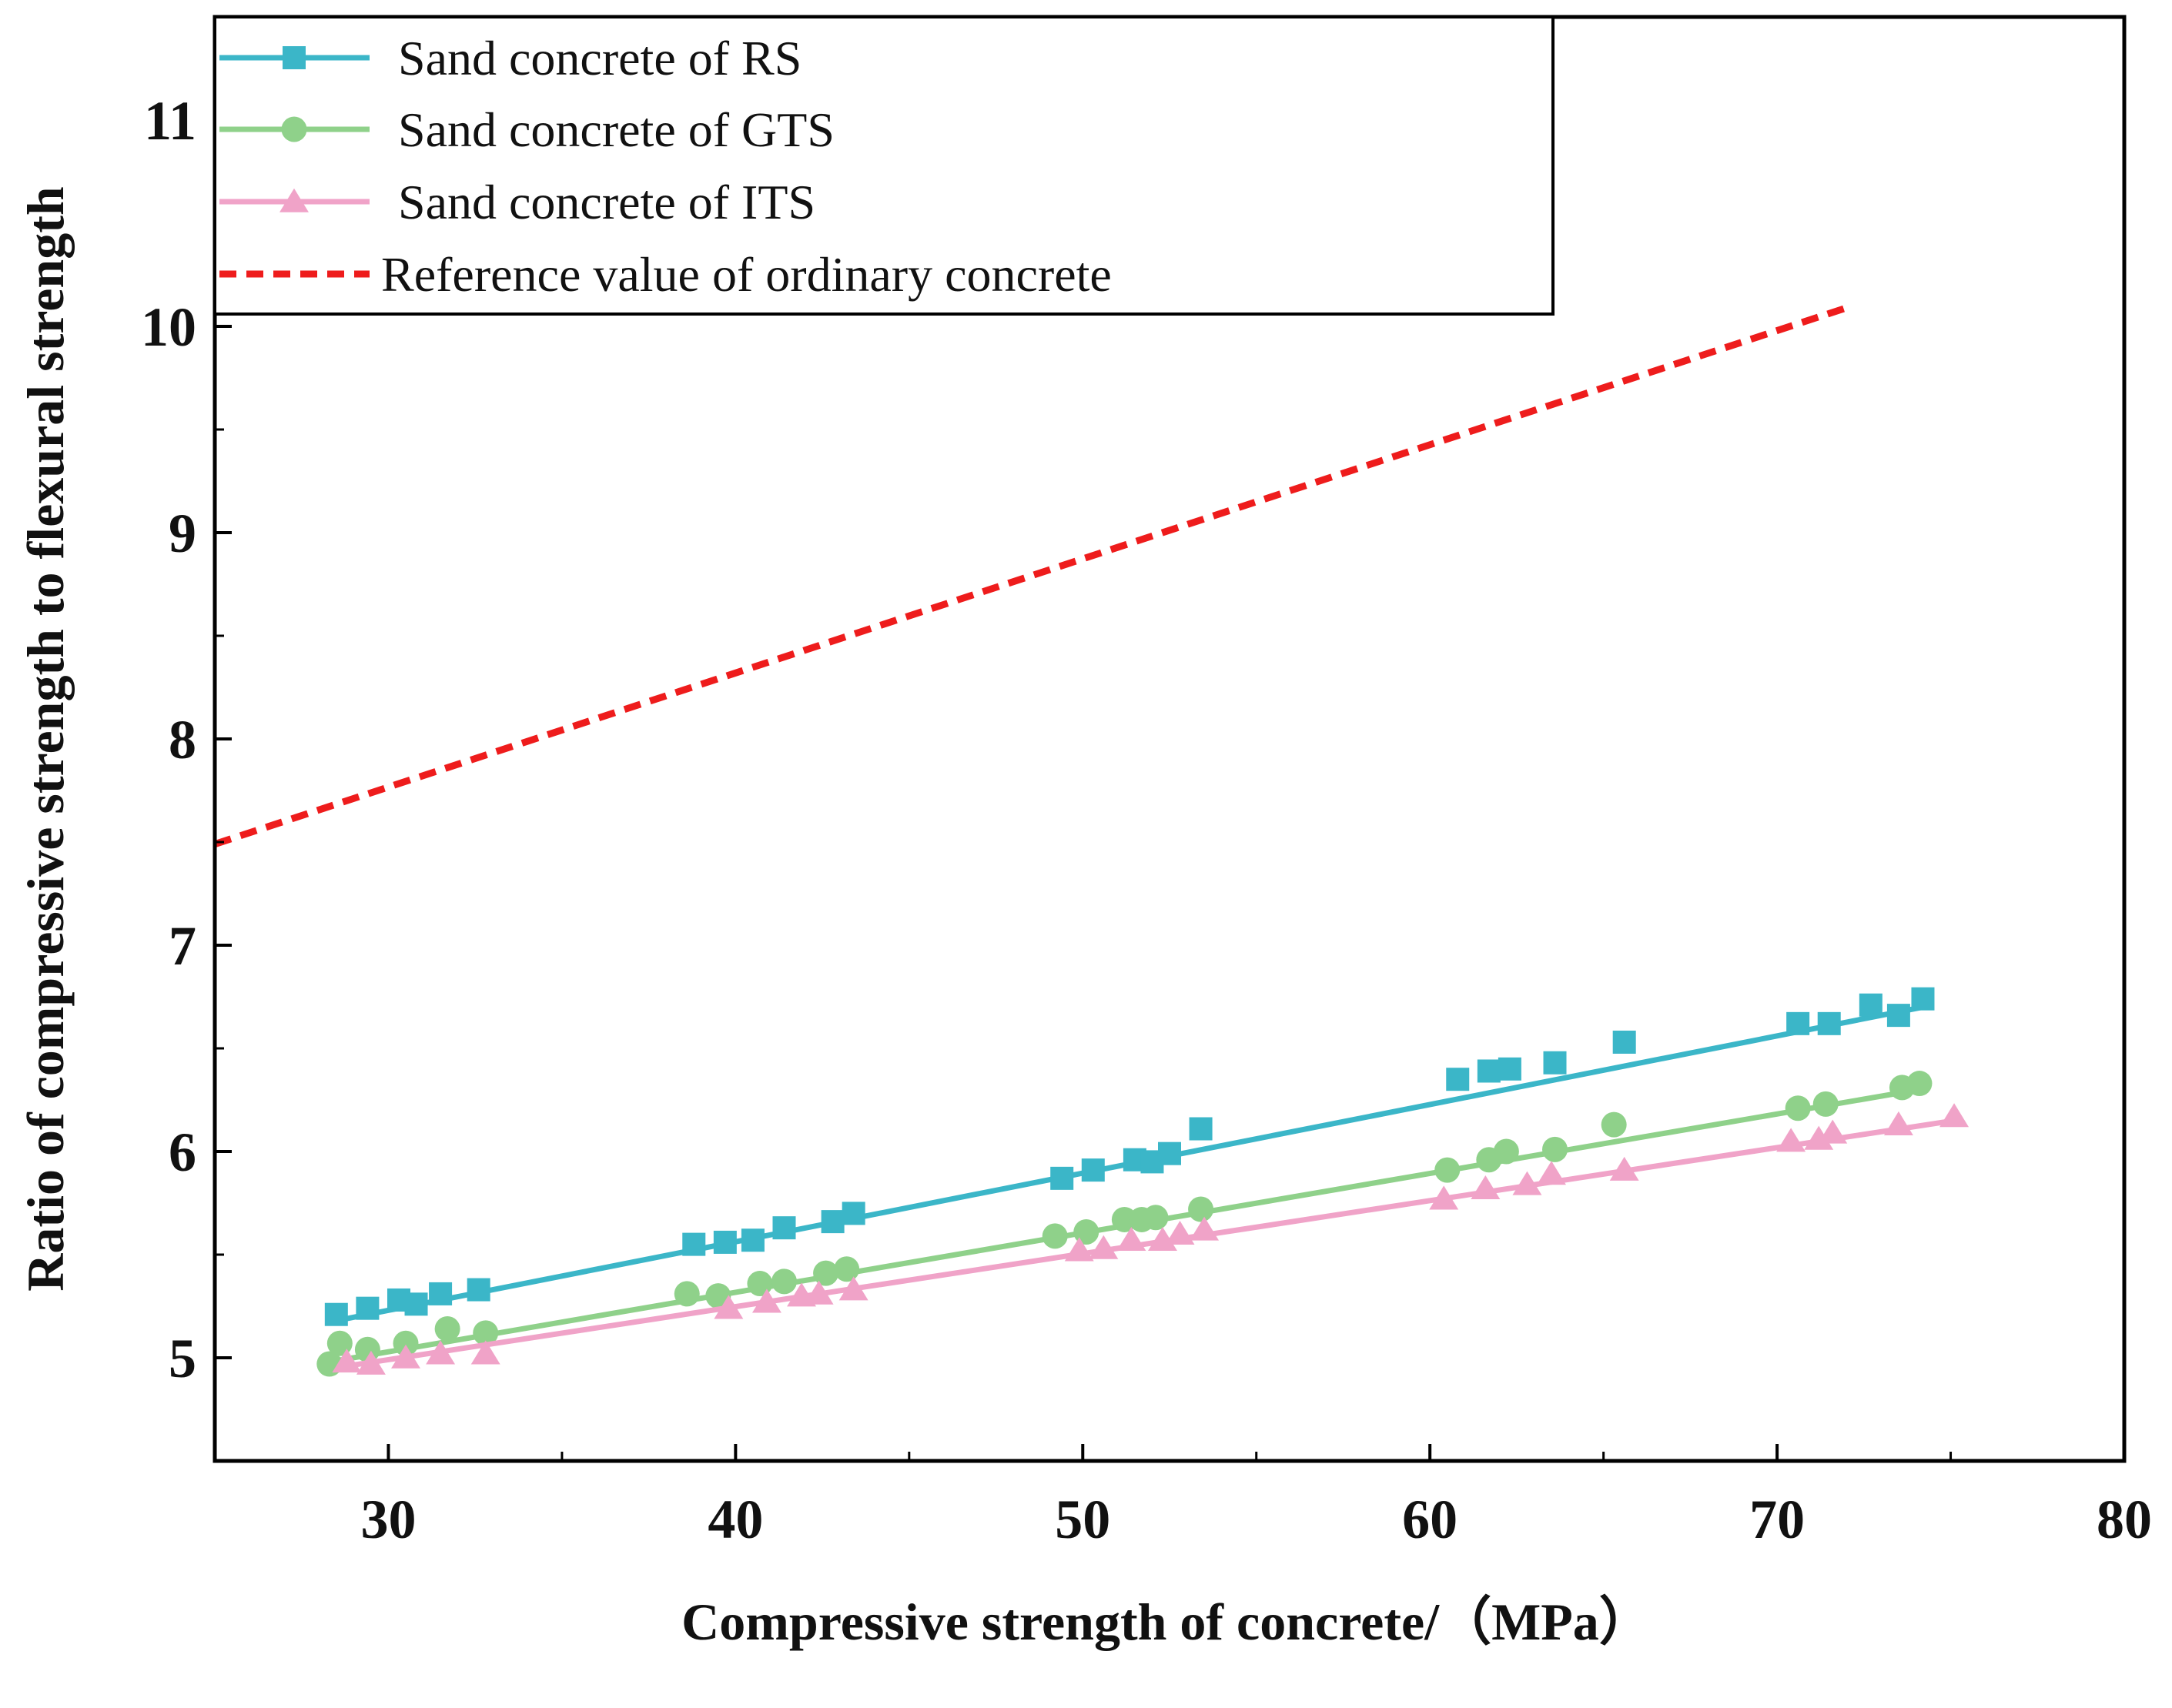  I want to click on fit-line, so click(1150, 1243).